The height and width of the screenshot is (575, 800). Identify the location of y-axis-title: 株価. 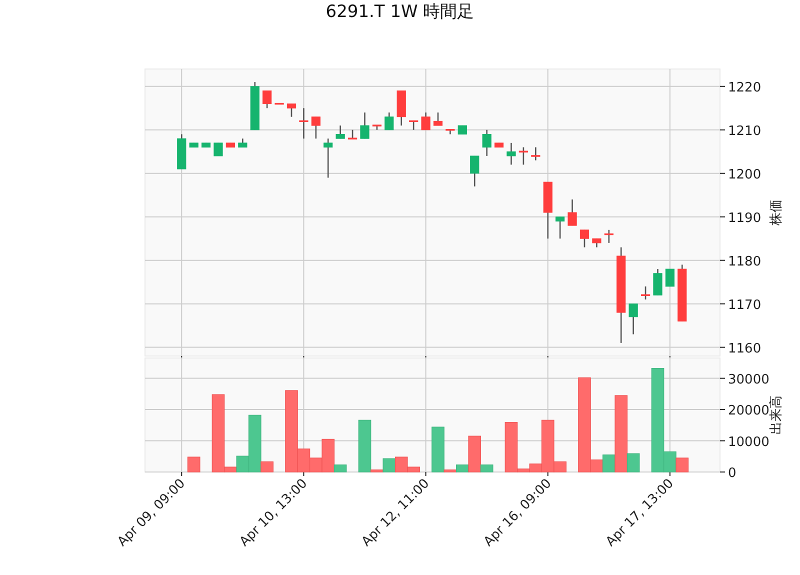
(776, 213).